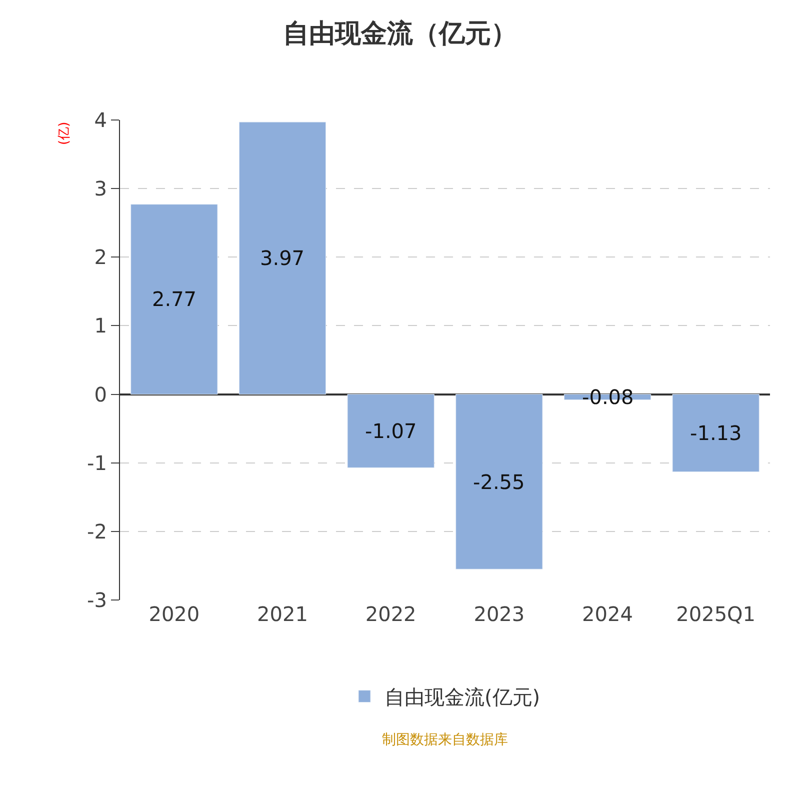 This screenshot has width=800, height=800. What do you see at coordinates (390, 614) in the screenshot?
I see `x-tick-label: 2022` at bounding box center [390, 614].